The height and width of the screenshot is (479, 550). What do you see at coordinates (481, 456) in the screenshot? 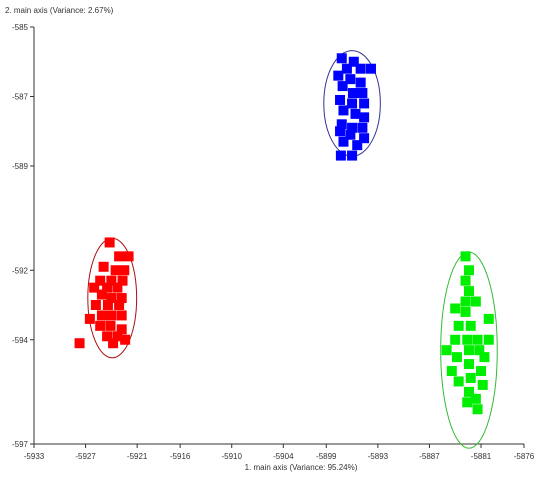
I see `x-tick-label: -5881` at bounding box center [481, 456].